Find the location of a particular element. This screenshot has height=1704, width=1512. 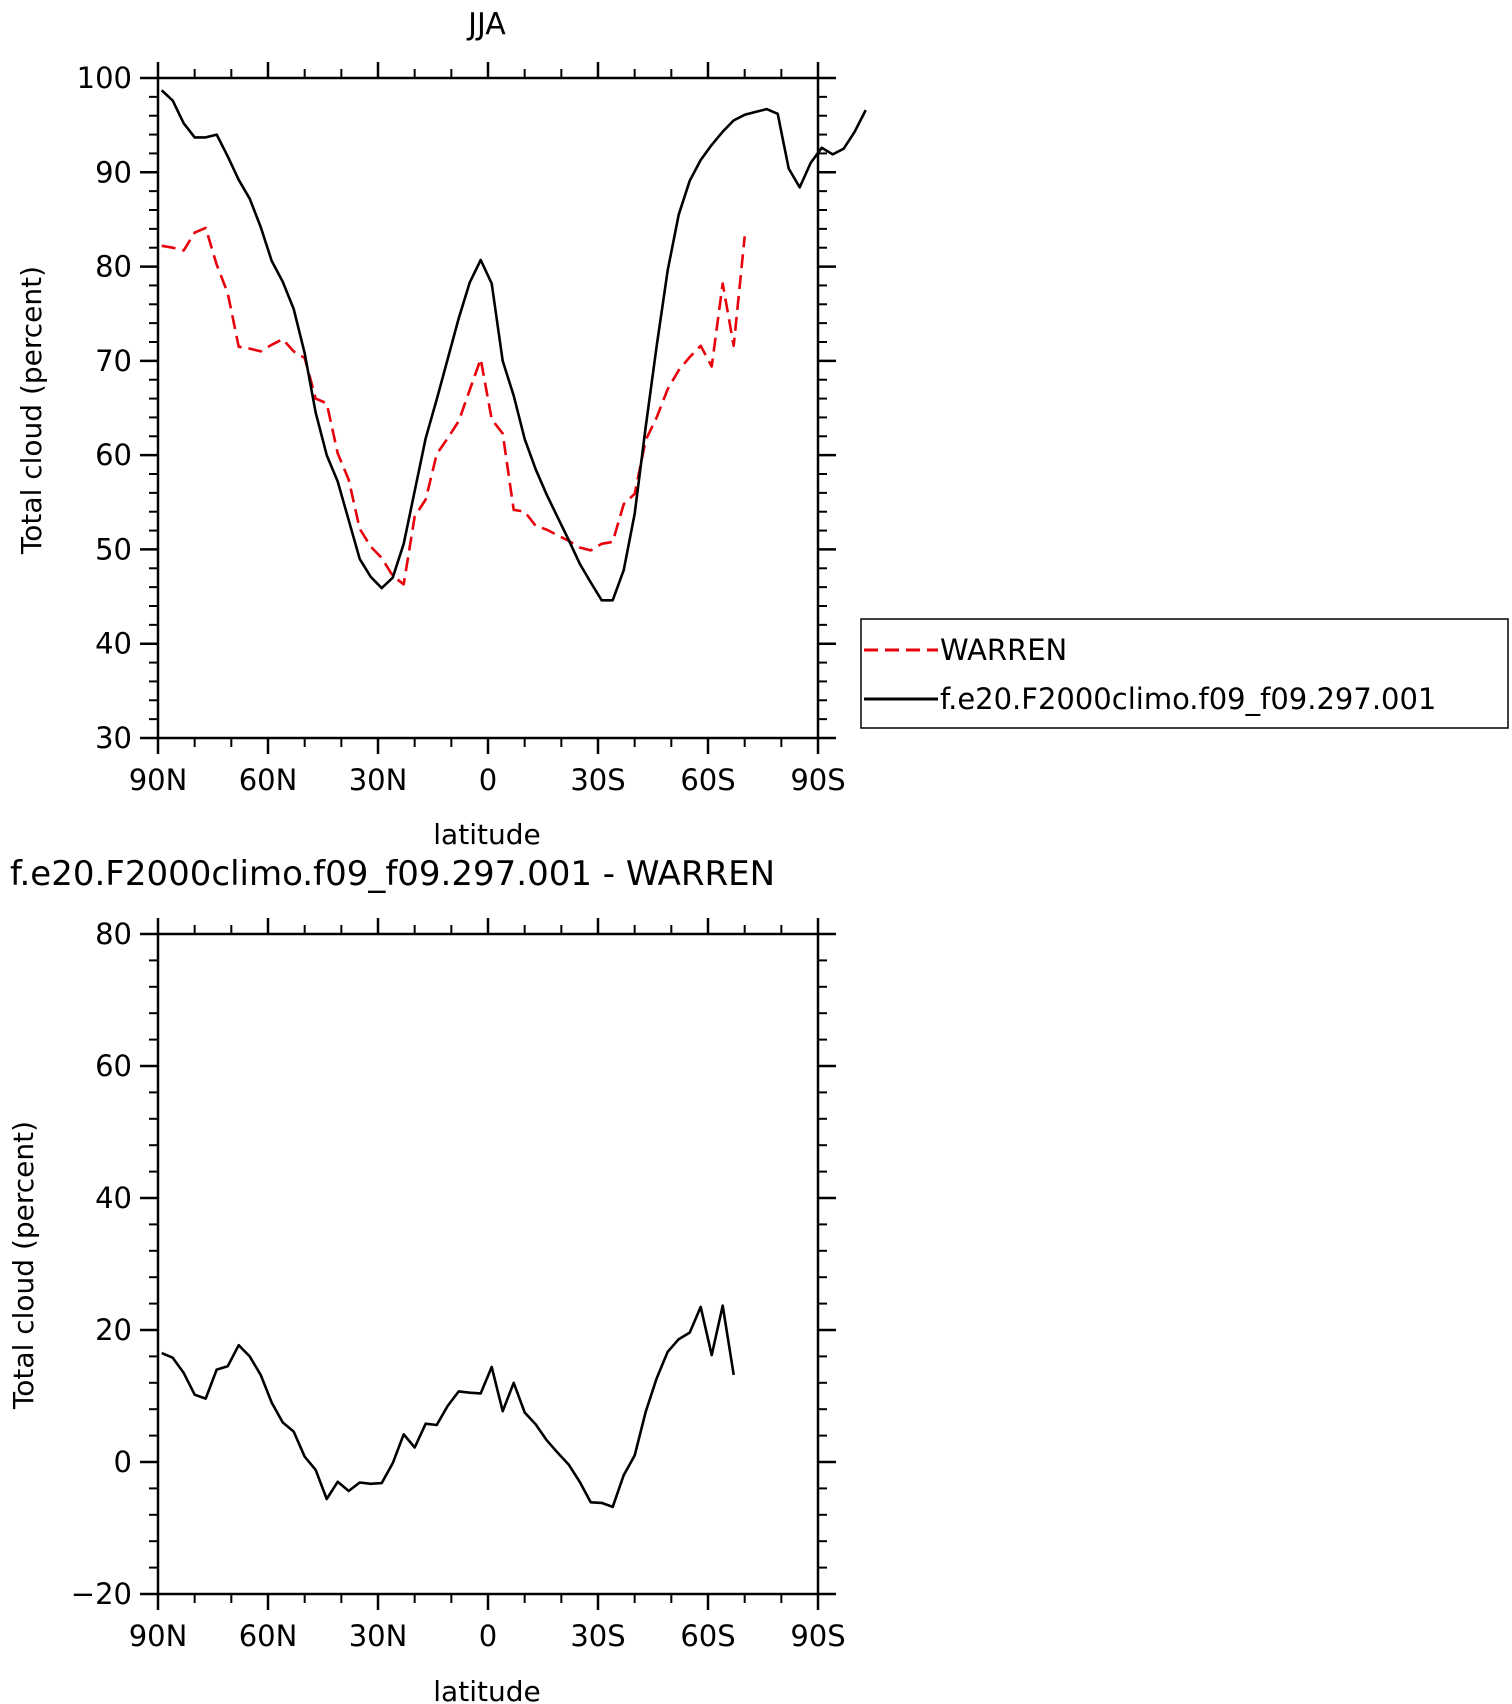

bottom-y-tick-label: 0 is located at coordinates (123, 1462).